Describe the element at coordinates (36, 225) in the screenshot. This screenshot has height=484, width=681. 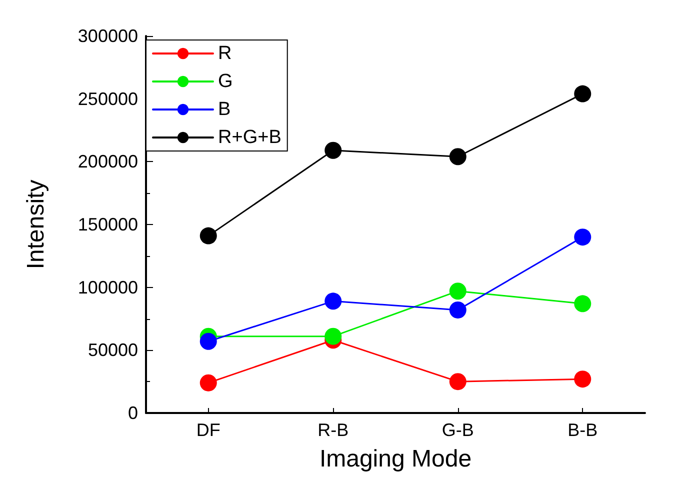
I see `y-axis-title: Intensity` at that location.